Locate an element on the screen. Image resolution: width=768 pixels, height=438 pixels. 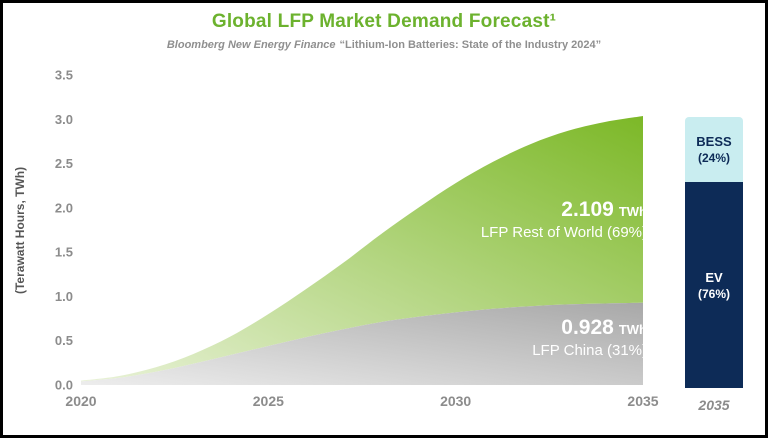
bar-segment-pct: (76%) is located at coordinates (713, 293).